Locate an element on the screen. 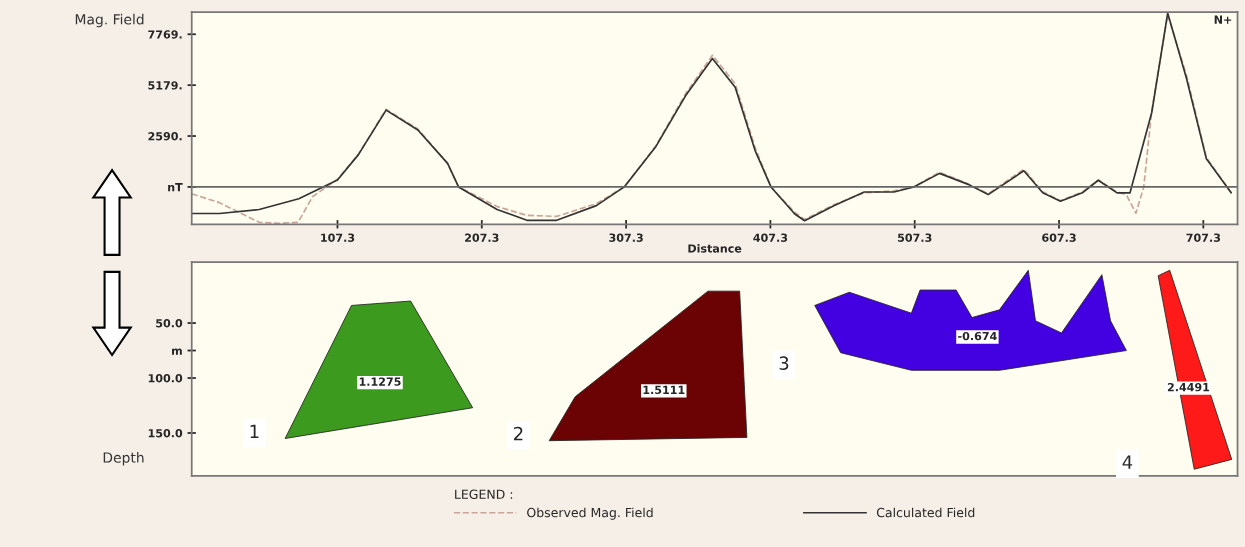 The width and height of the screenshot is (1245, 547). y-axis-title: Mag. Field is located at coordinates (109, 20).